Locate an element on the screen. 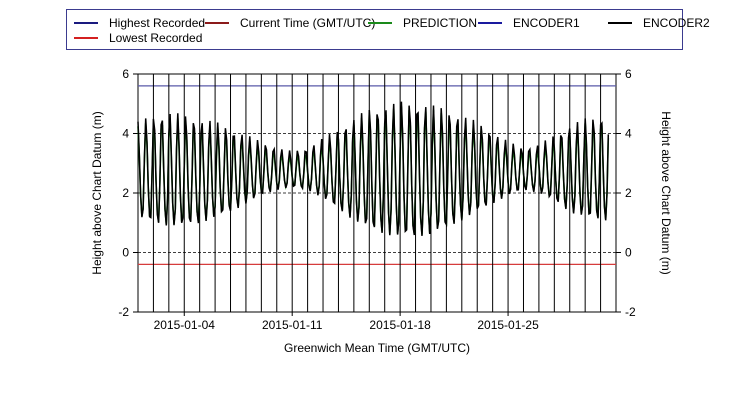  legend-label: Highest Recorded is located at coordinates (157, 23).